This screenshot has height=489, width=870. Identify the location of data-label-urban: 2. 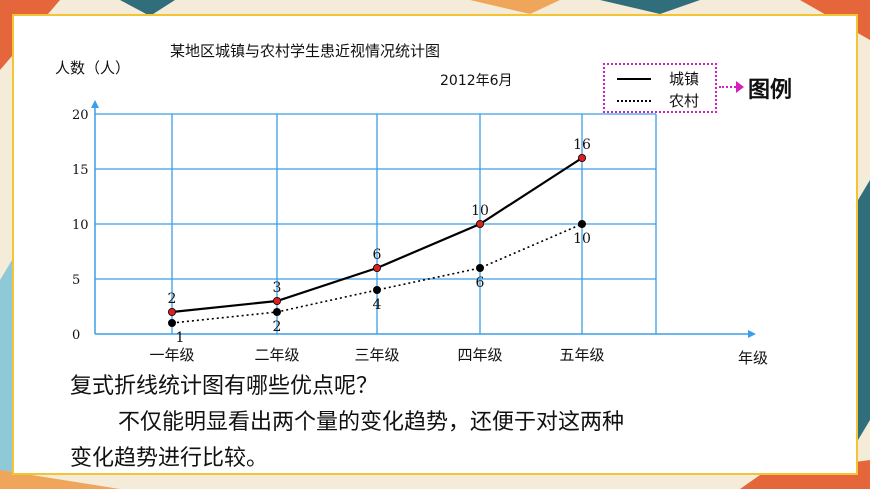
(172, 299).